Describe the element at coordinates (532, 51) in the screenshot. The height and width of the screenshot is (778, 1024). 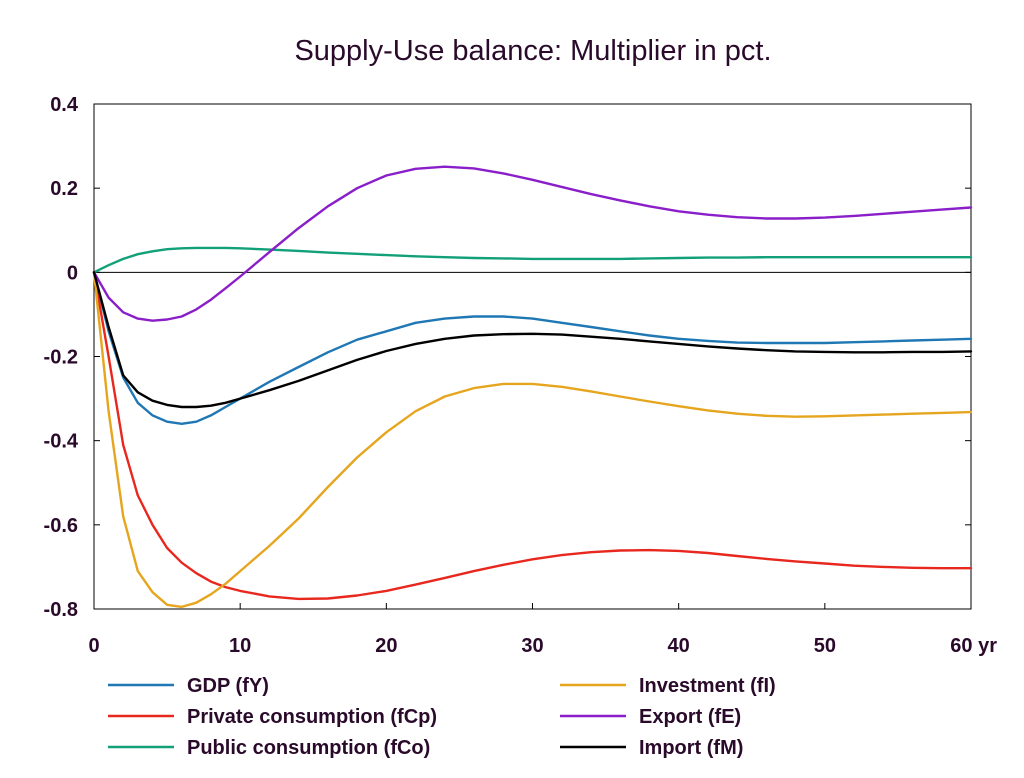
I see `chart-title: Supply-Use balance: Multiplier in pct.` at that location.